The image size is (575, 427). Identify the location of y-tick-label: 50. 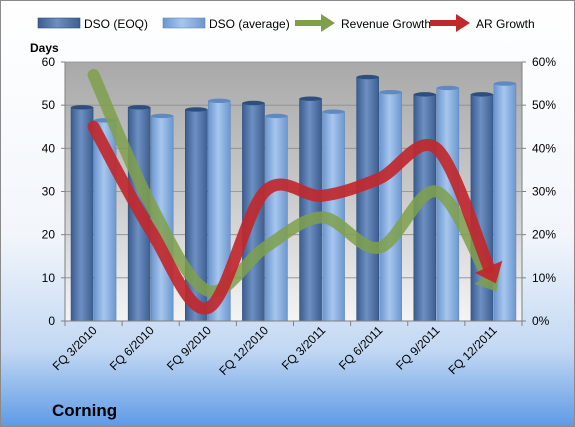
(49, 105).